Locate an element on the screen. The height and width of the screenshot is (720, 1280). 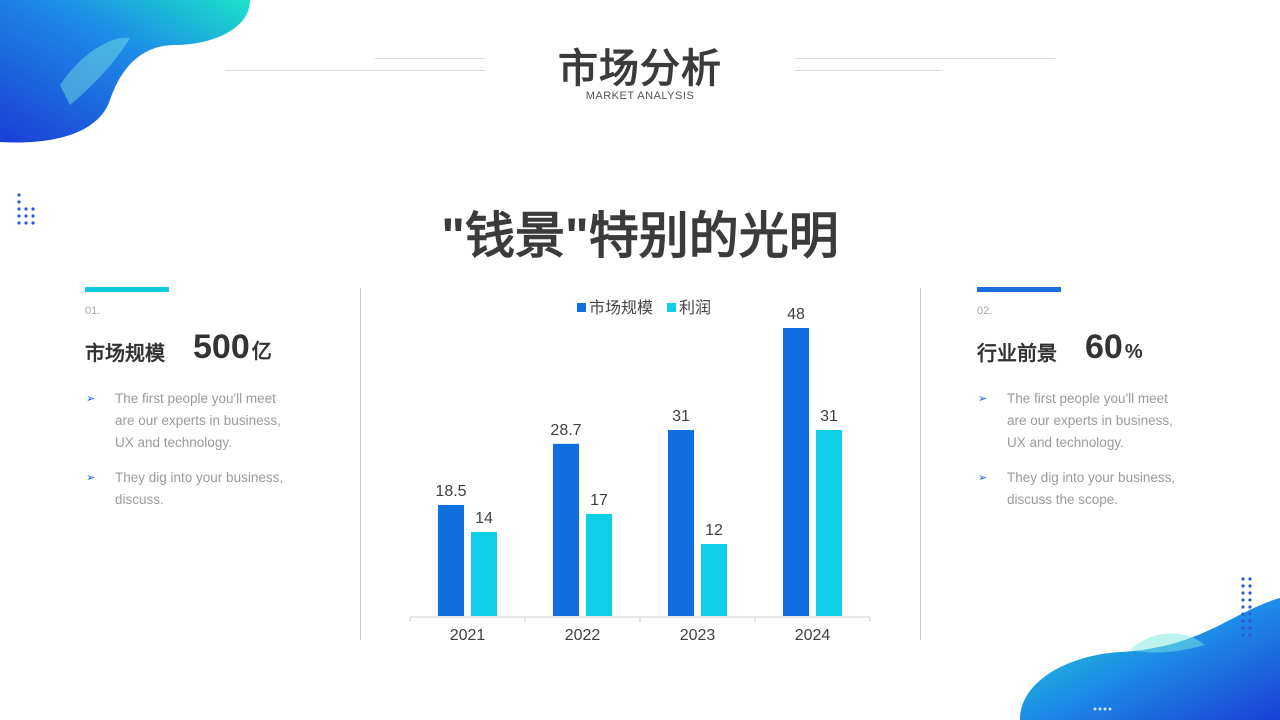
header-line-left-short is located at coordinates (430, 58).